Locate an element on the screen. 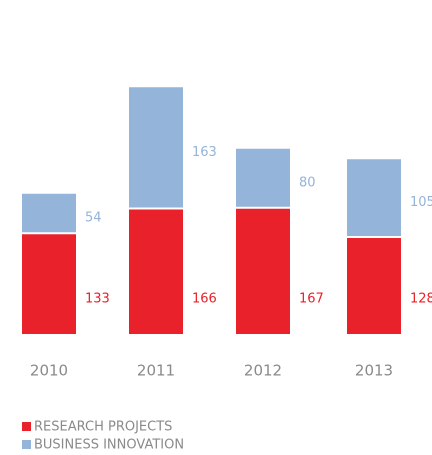 The image size is (432, 455). x-tick-label: 2012 is located at coordinates (263, 371).